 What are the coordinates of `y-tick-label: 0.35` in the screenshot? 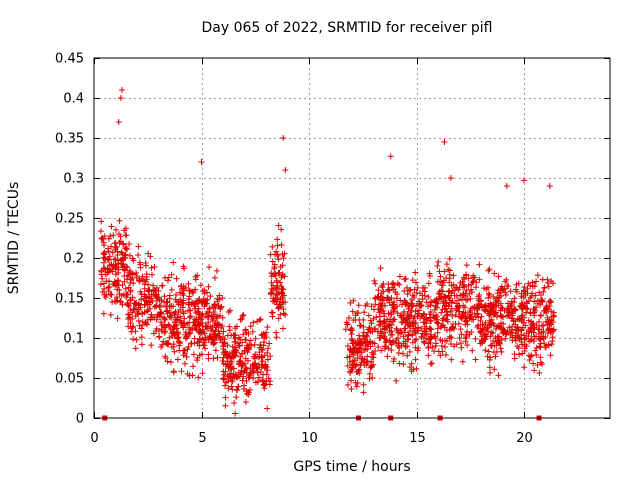 It's located at (69, 139).